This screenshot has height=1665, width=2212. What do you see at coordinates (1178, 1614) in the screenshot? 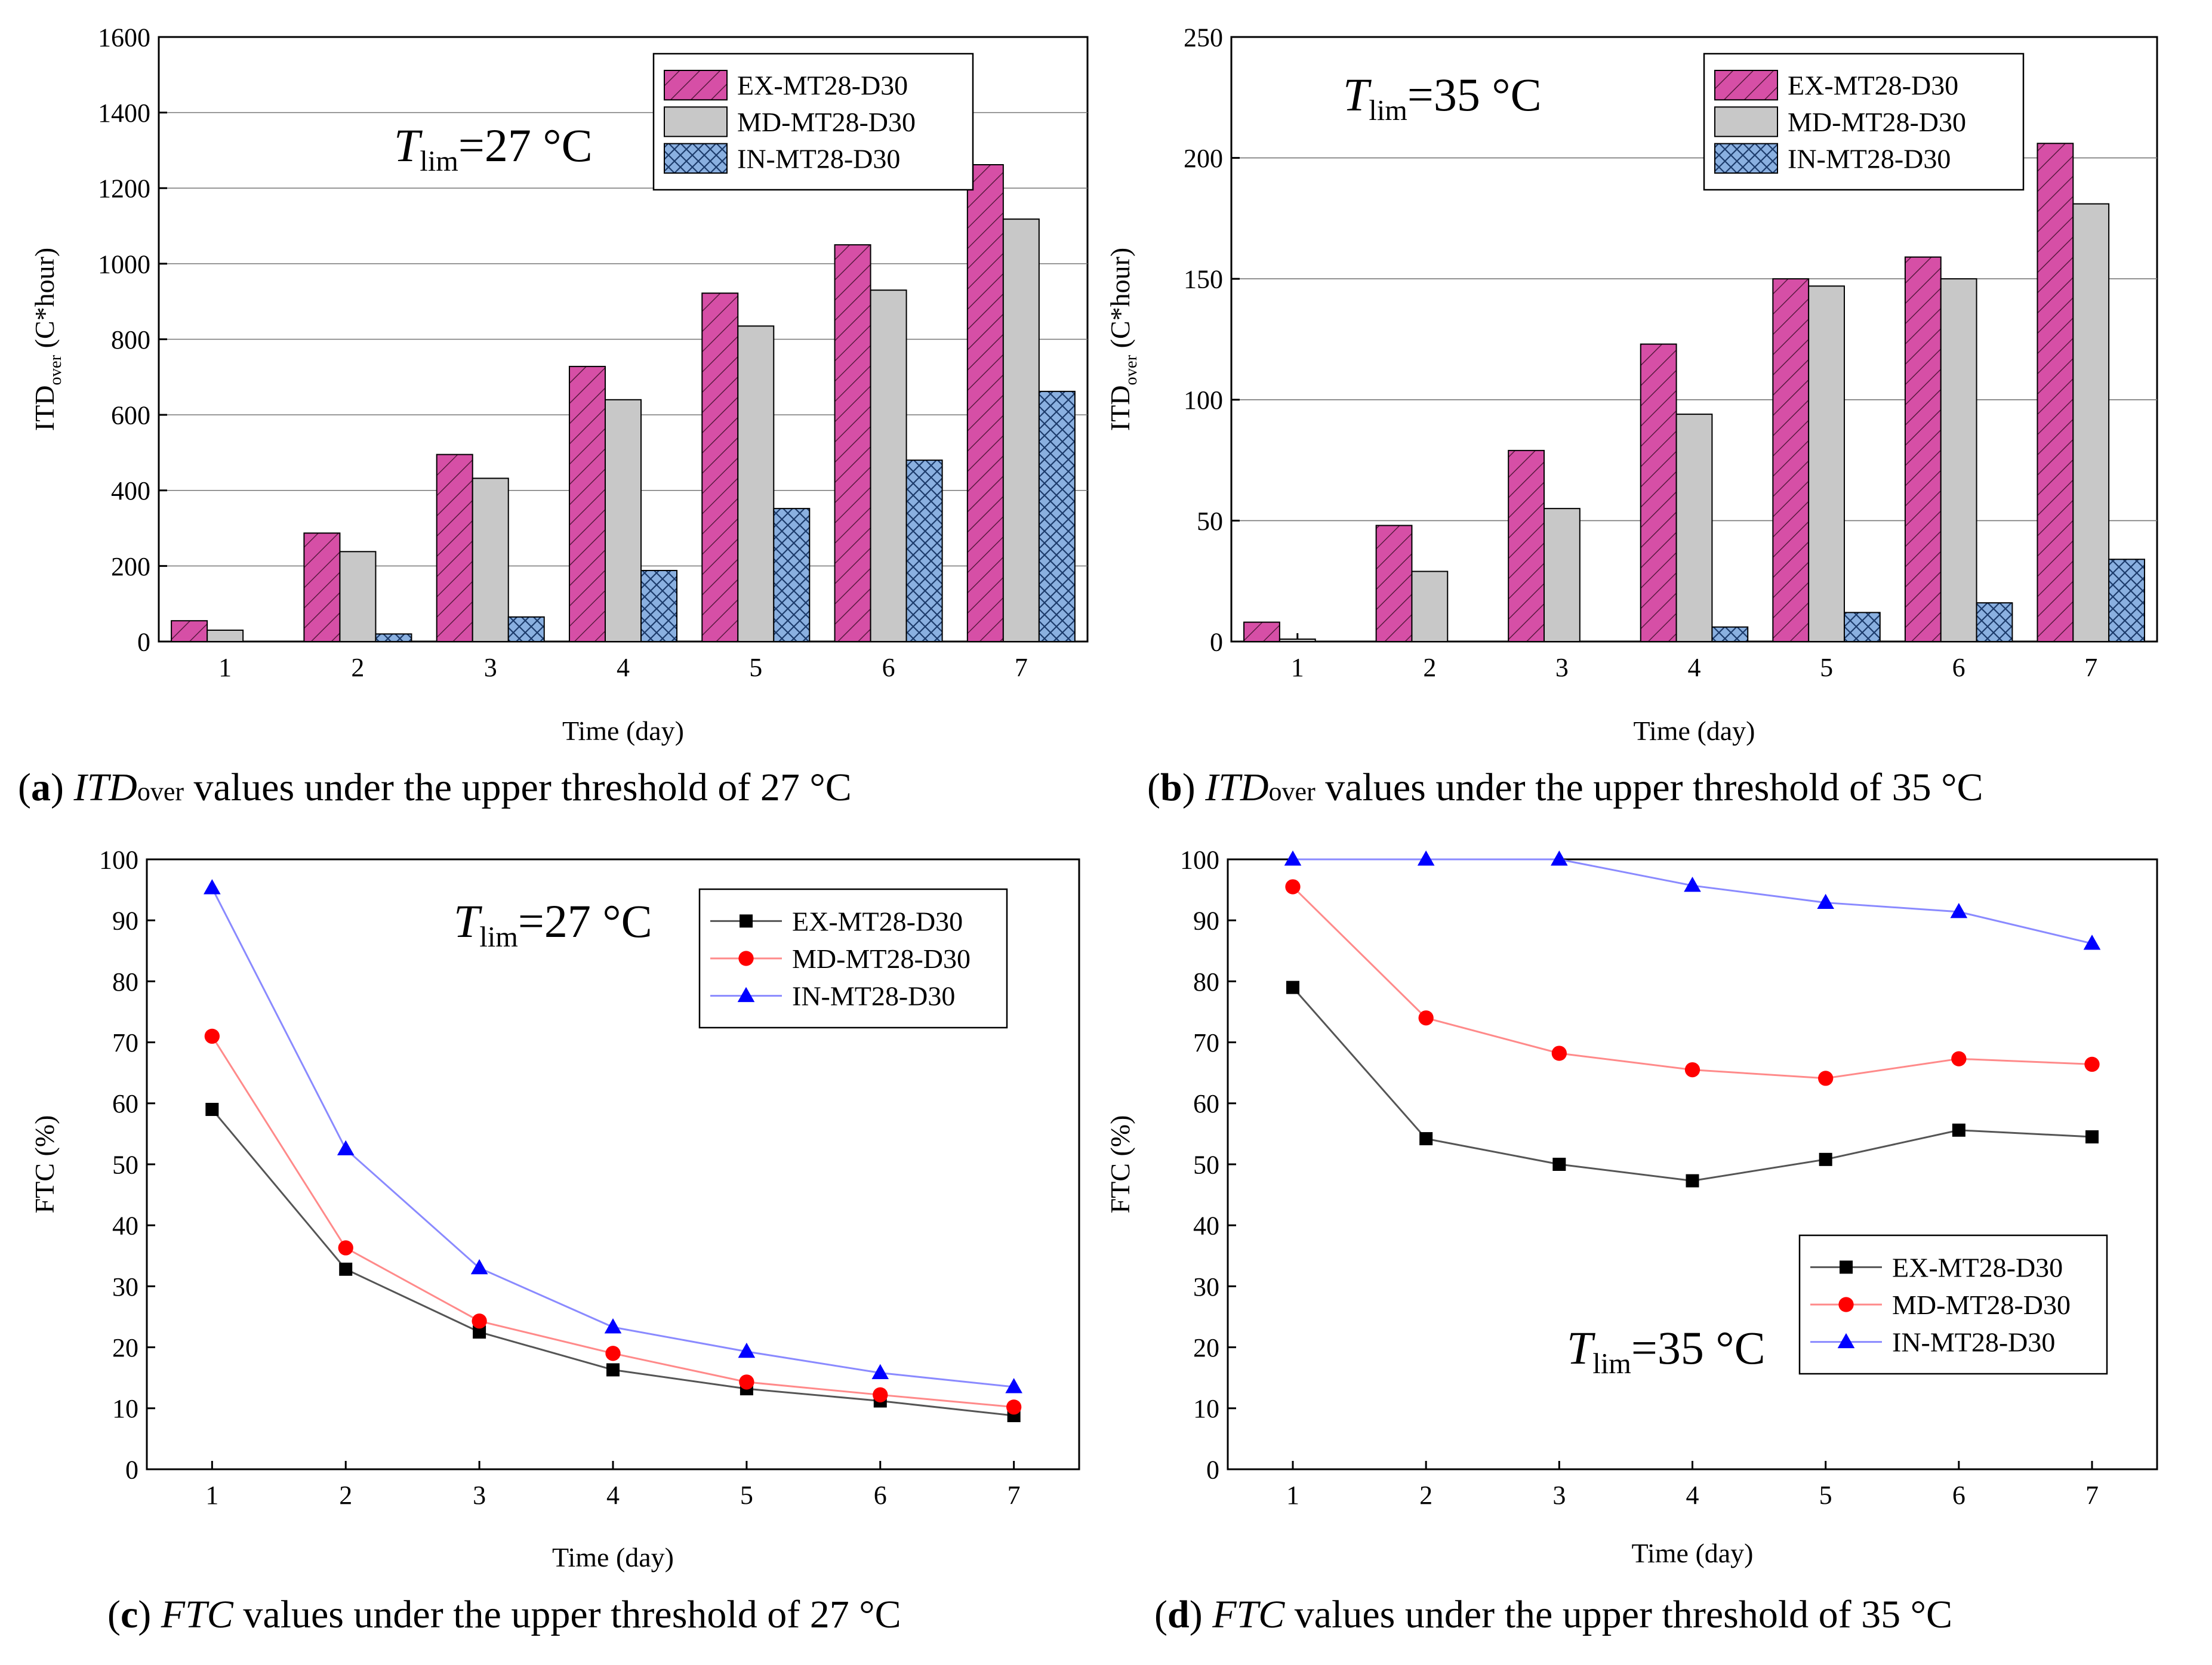
I see `caption-d-letter: d` at bounding box center [1178, 1614].